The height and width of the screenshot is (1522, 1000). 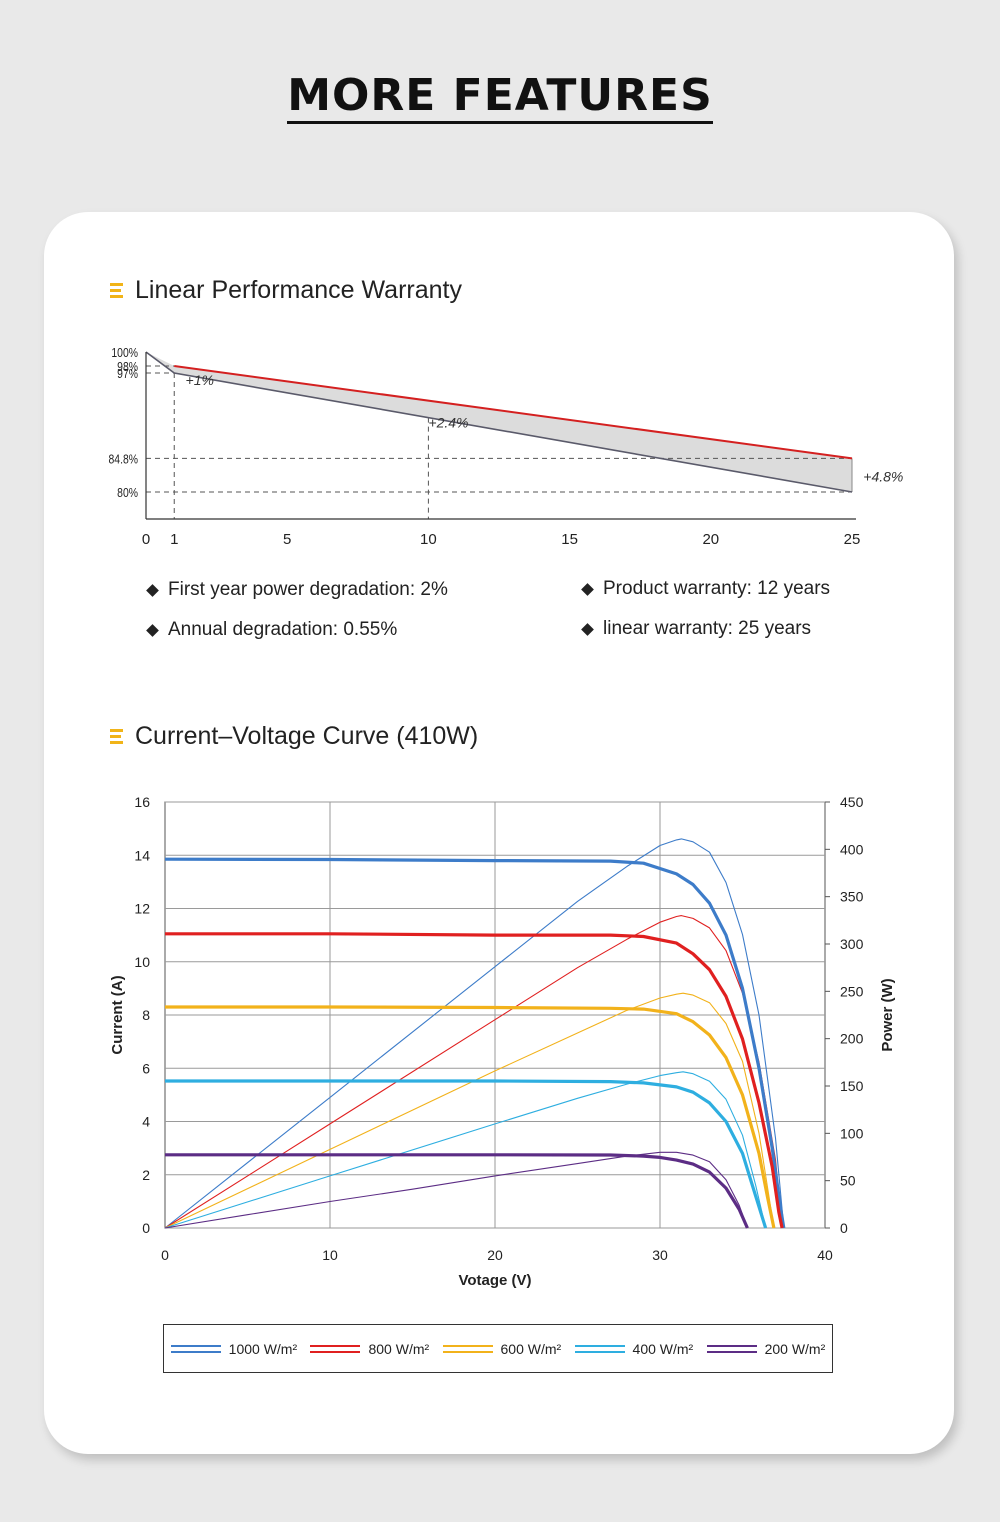 I want to click on legend-label: 400 W/m², so click(x=663, y=1348).